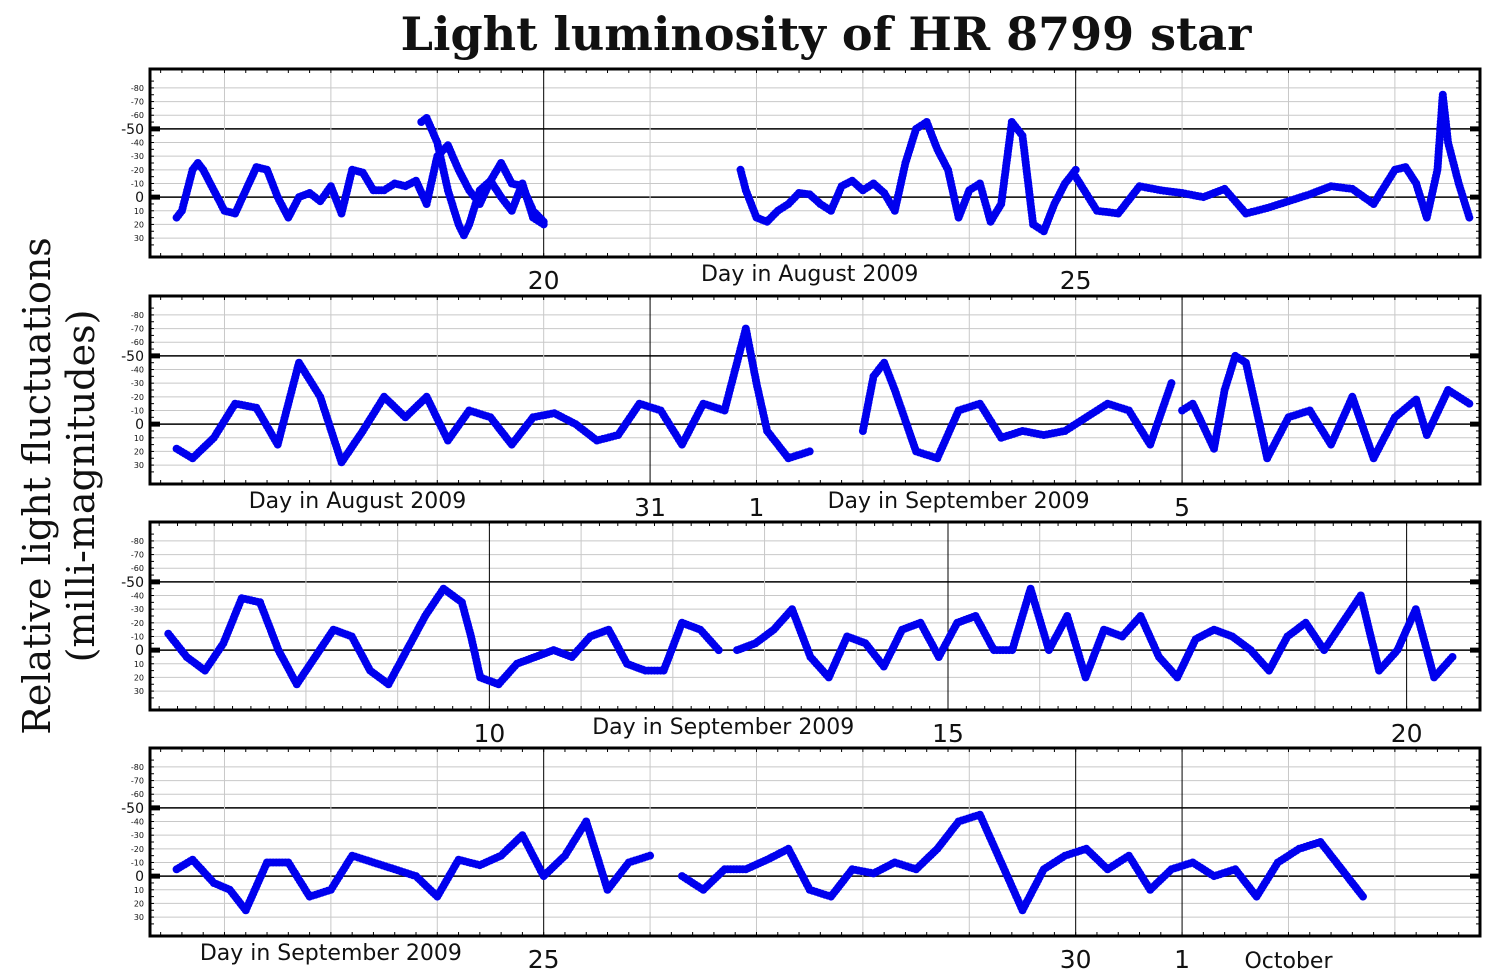  Describe the element at coordinates (1182, 507) in the screenshot. I see `x-day-label: 5` at that location.